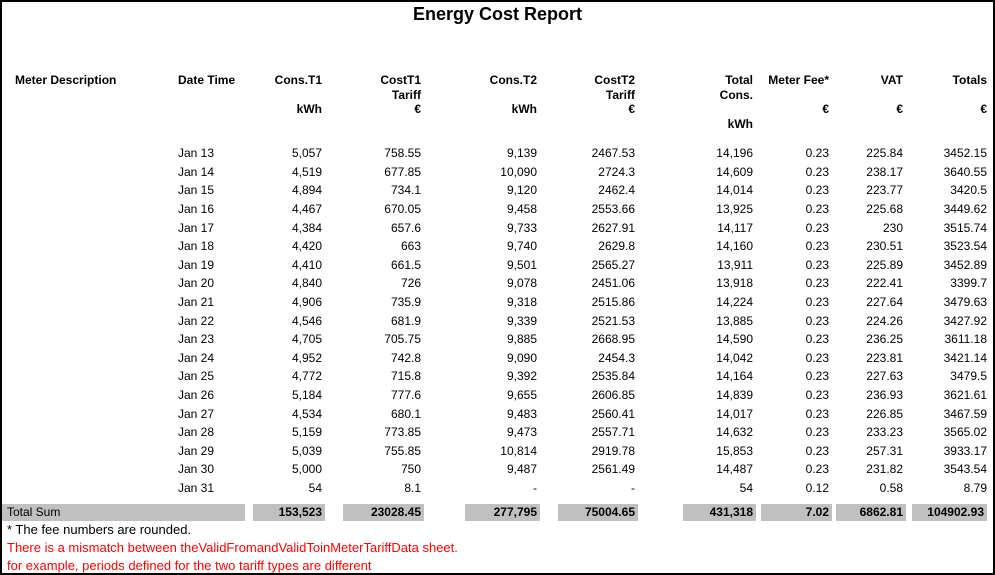 The width and height of the screenshot is (995, 575). What do you see at coordinates (521, 246) in the screenshot?
I see `cell-cons-t2: 9,740` at bounding box center [521, 246].